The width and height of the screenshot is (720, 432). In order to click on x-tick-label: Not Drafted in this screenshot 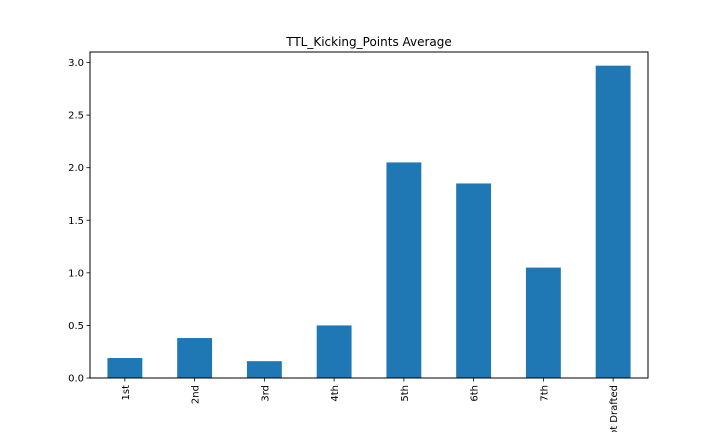, I will do `click(614, 408)`.